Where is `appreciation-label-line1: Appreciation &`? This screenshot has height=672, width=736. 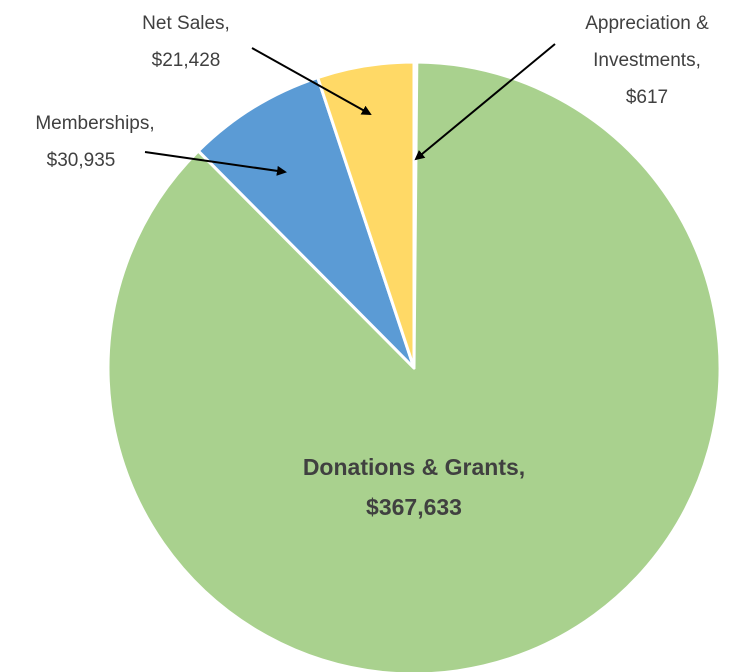
appreciation-label-line1: Appreciation & is located at coordinates (647, 23).